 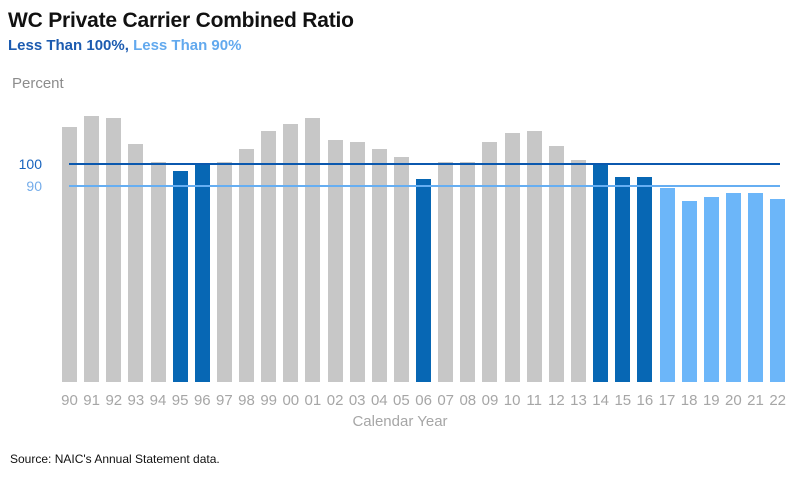 What do you see at coordinates (733, 400) in the screenshot?
I see `x-tick-20: 20` at bounding box center [733, 400].